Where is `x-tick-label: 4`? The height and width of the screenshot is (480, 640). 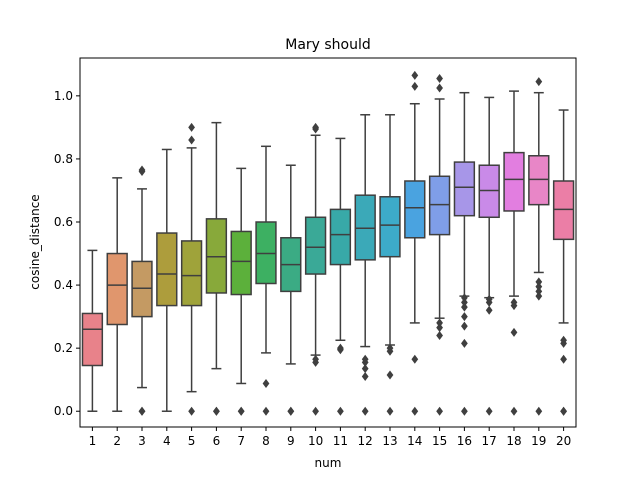 x-tick-label: 4 is located at coordinates (167, 441).